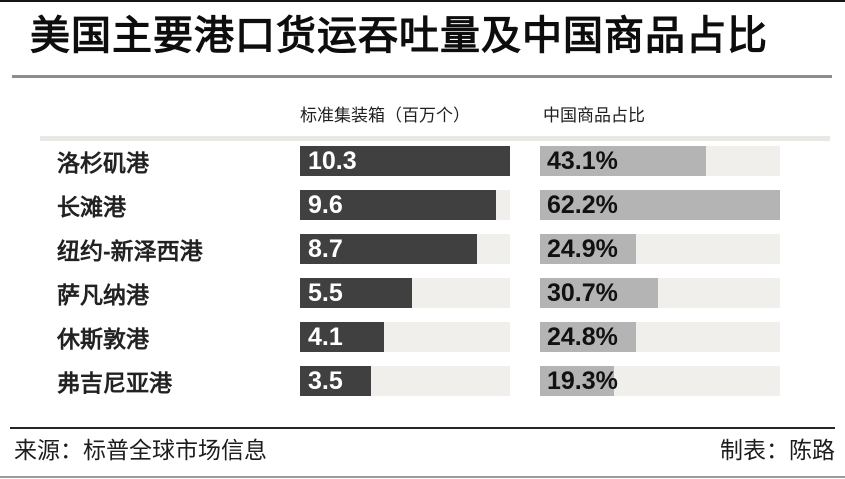 The width and height of the screenshot is (845, 479). What do you see at coordinates (385, 115) in the screenshot?
I see `column-header-teu: 标准集装箱（百万个）` at bounding box center [385, 115].